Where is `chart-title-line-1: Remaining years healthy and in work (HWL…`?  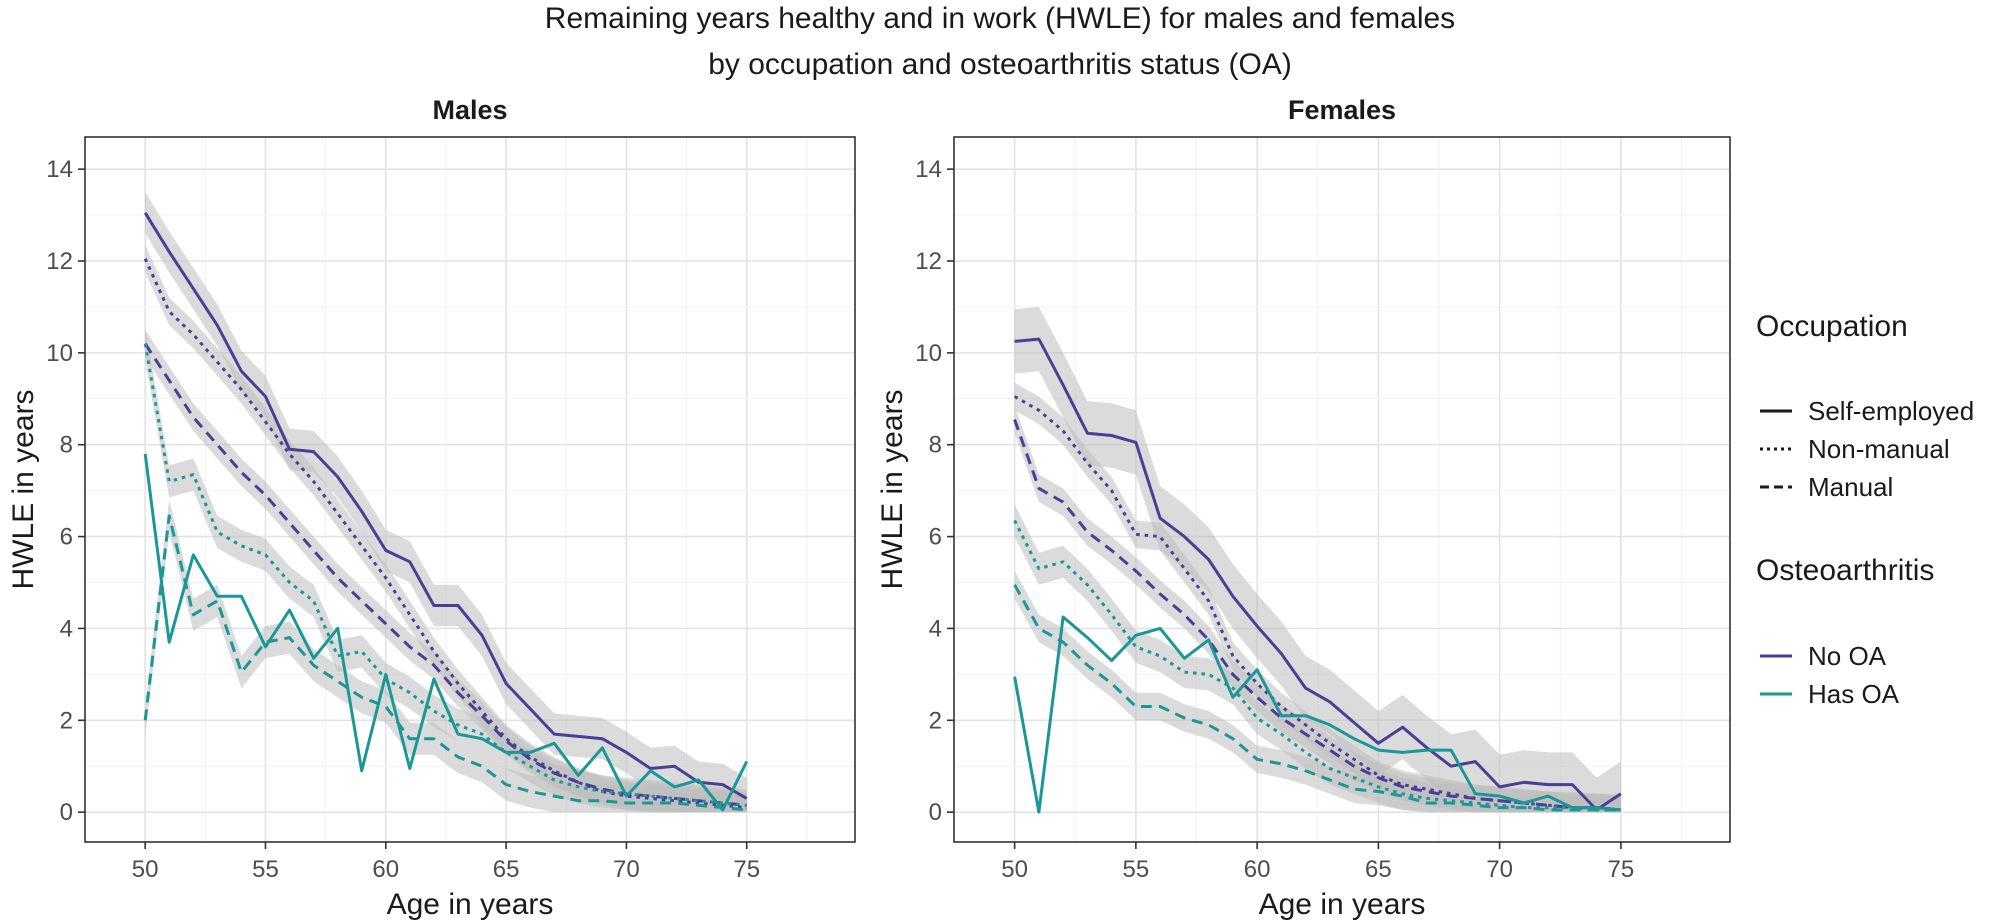
chart-title-line-1: Remaining years healthy and in work (HWL… is located at coordinates (1000, 18).